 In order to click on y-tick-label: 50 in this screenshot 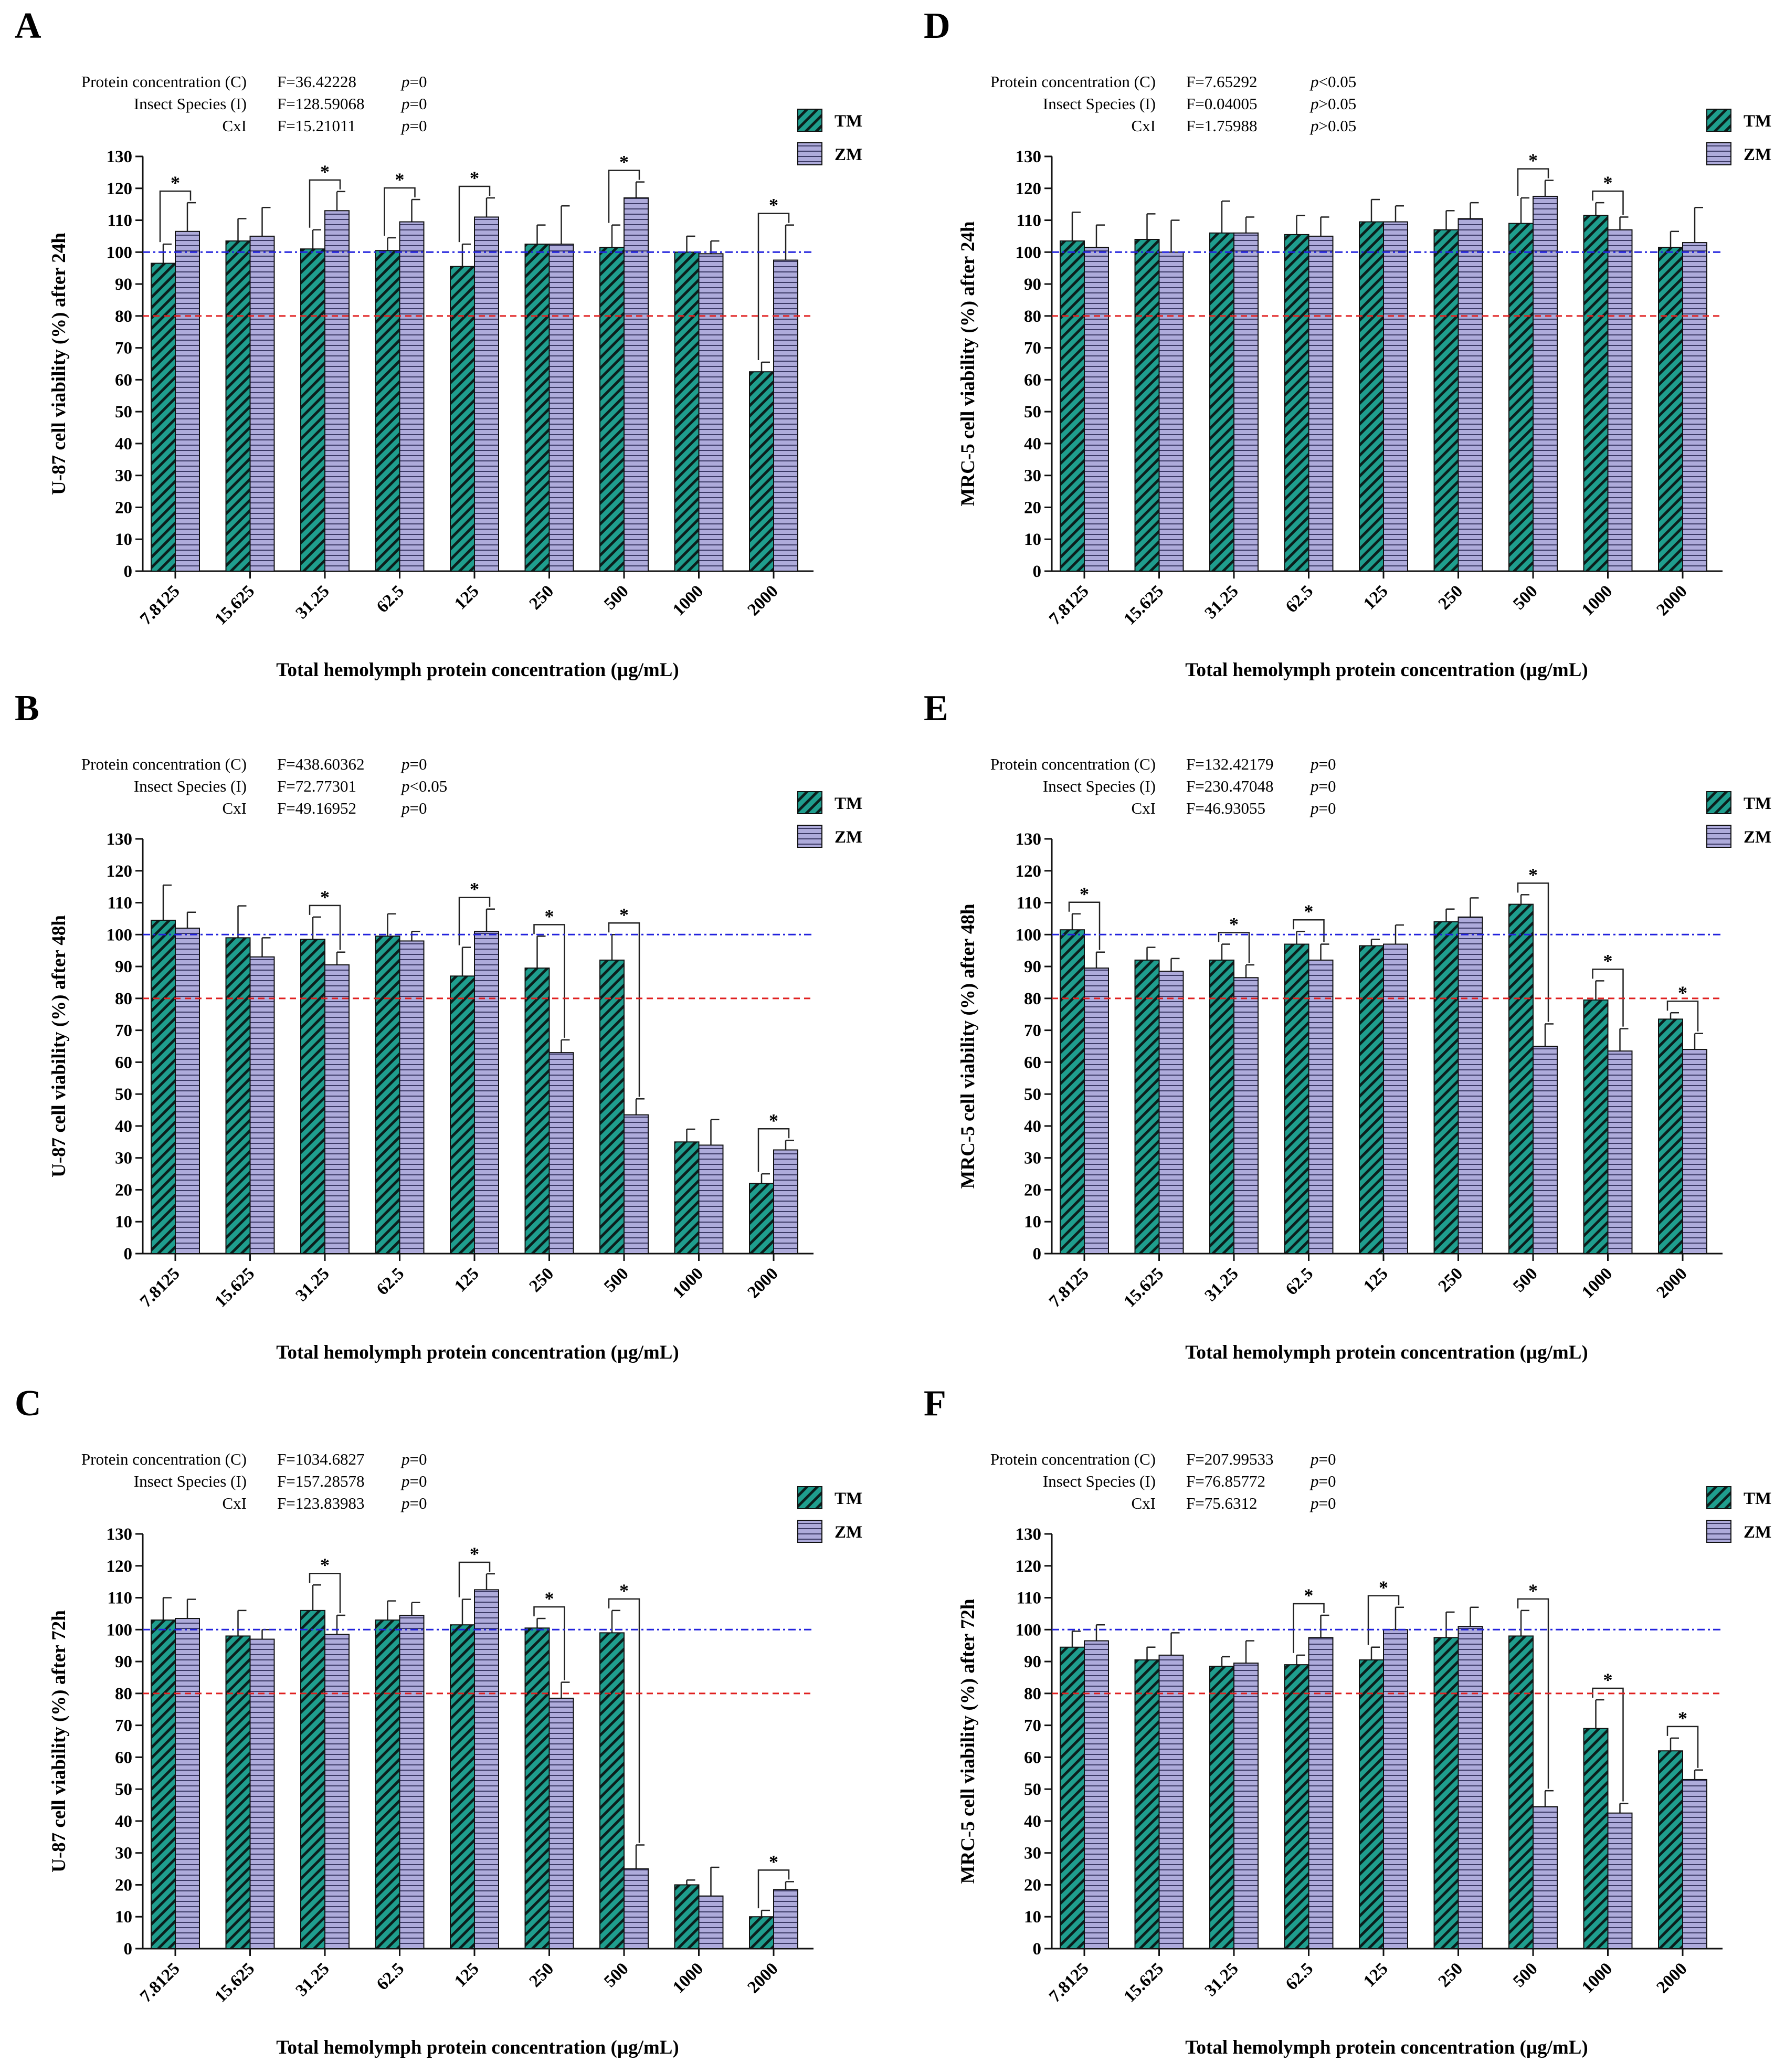, I will do `click(1032, 1094)`.